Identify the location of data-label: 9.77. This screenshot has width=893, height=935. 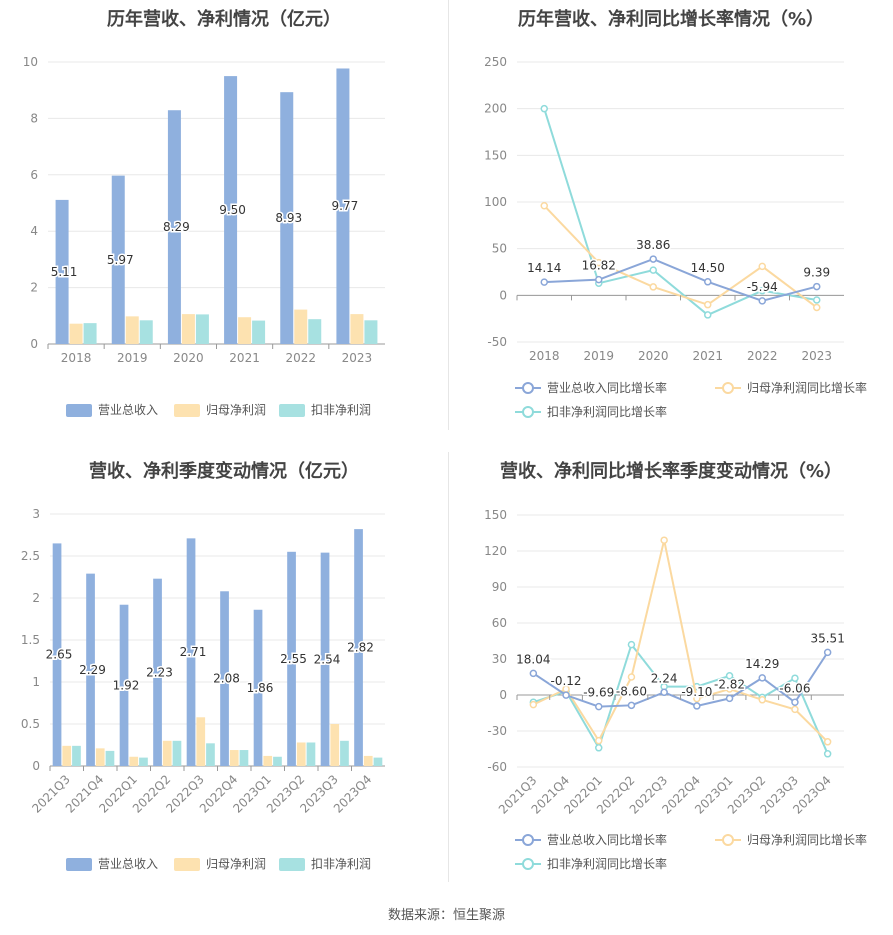
(345, 206).